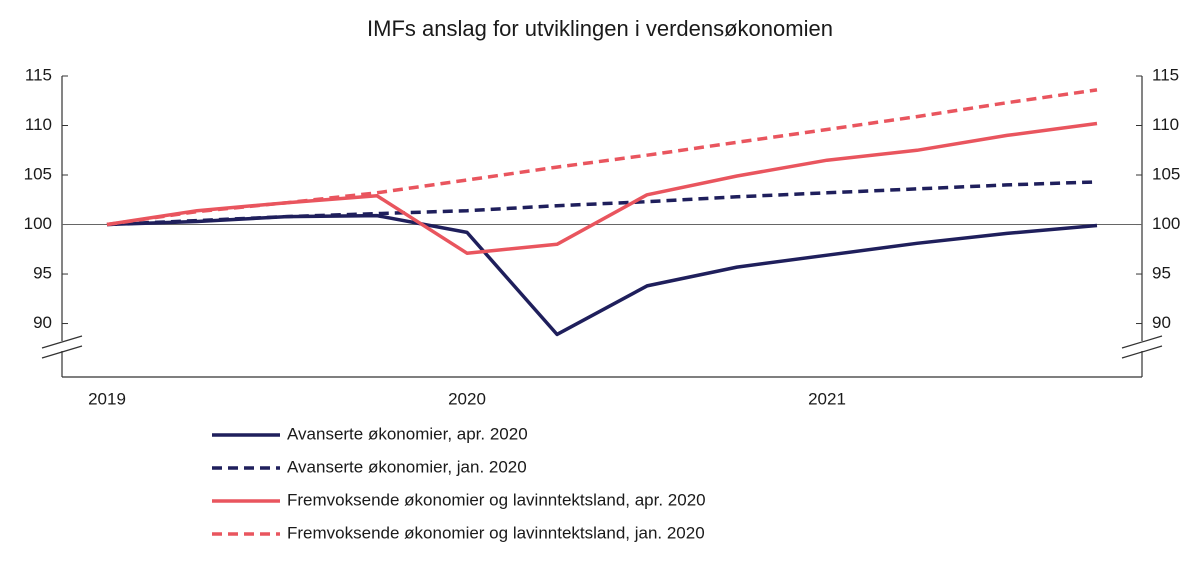 This screenshot has width=1200, height=563. I want to click on x-tick-label: 2021, so click(827, 398).